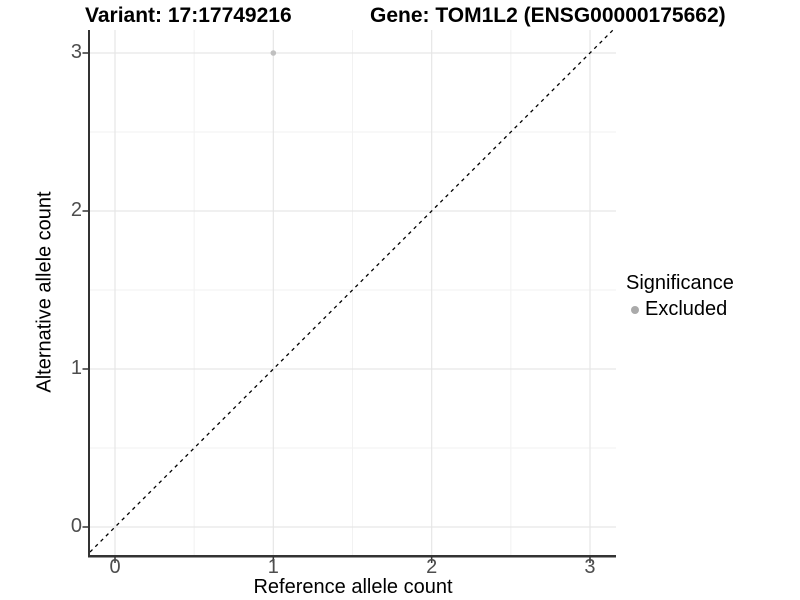  I want to click on x-tick-label-1: 1, so click(273, 567).